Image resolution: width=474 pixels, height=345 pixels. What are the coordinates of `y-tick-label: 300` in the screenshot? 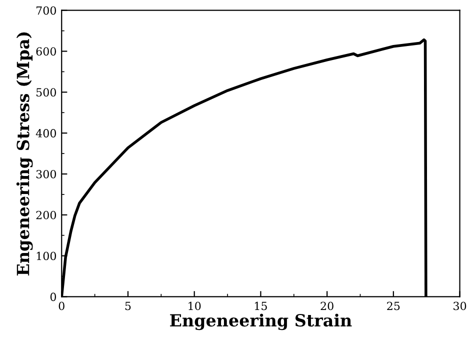 It's located at (46, 174).